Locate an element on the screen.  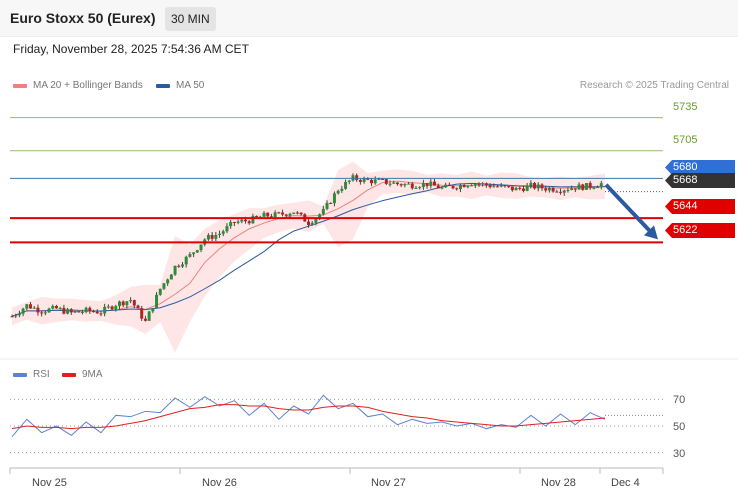
date-label-nov26: Nov 26 is located at coordinates (219, 483).